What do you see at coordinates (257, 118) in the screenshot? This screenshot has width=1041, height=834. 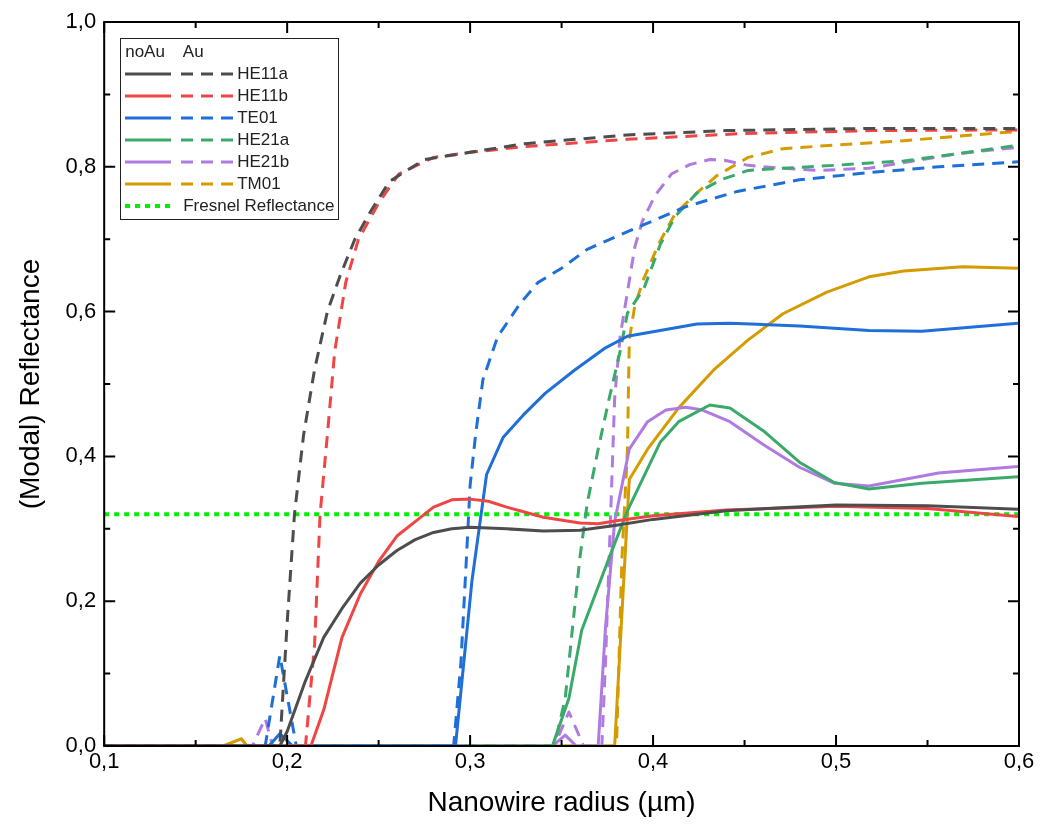 I see `legend-label: TE01` at bounding box center [257, 118].